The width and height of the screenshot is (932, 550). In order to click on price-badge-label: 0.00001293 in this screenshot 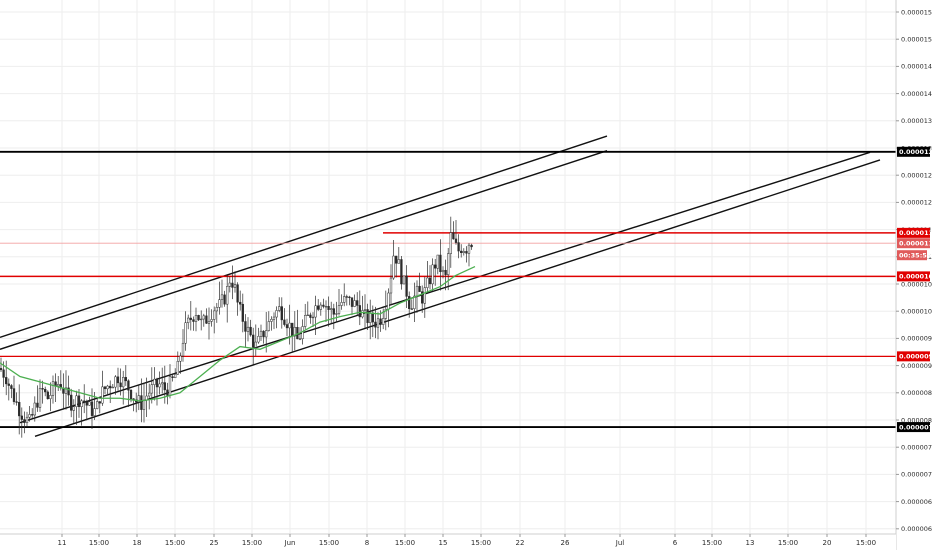, I will do `click(915, 152)`.